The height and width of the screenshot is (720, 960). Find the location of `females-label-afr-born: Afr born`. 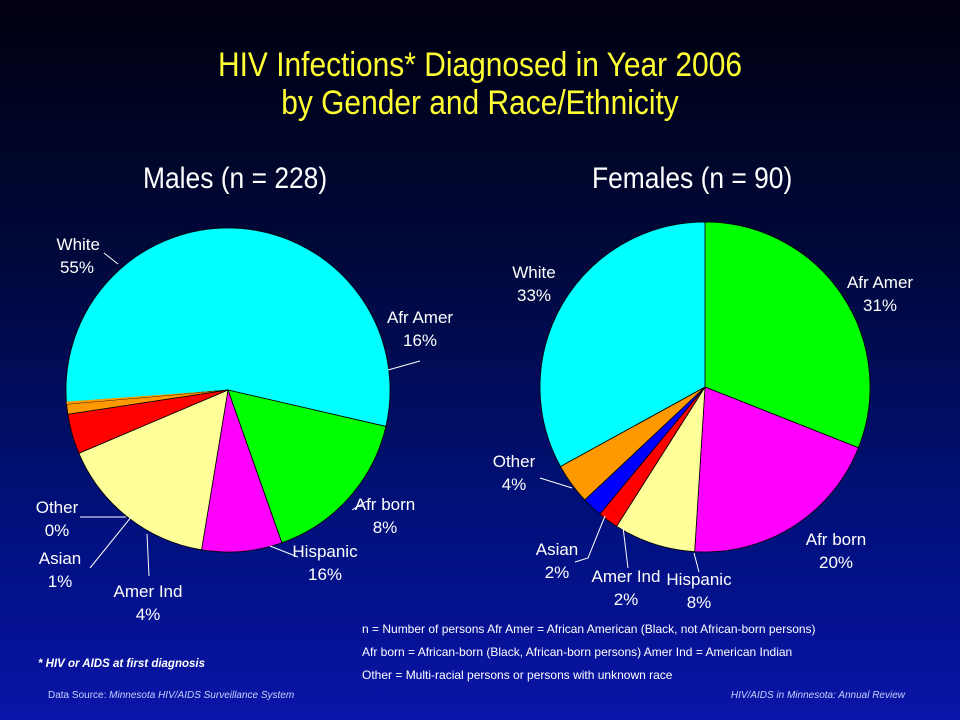

females-label-afr-born: Afr born is located at coordinates (836, 539).